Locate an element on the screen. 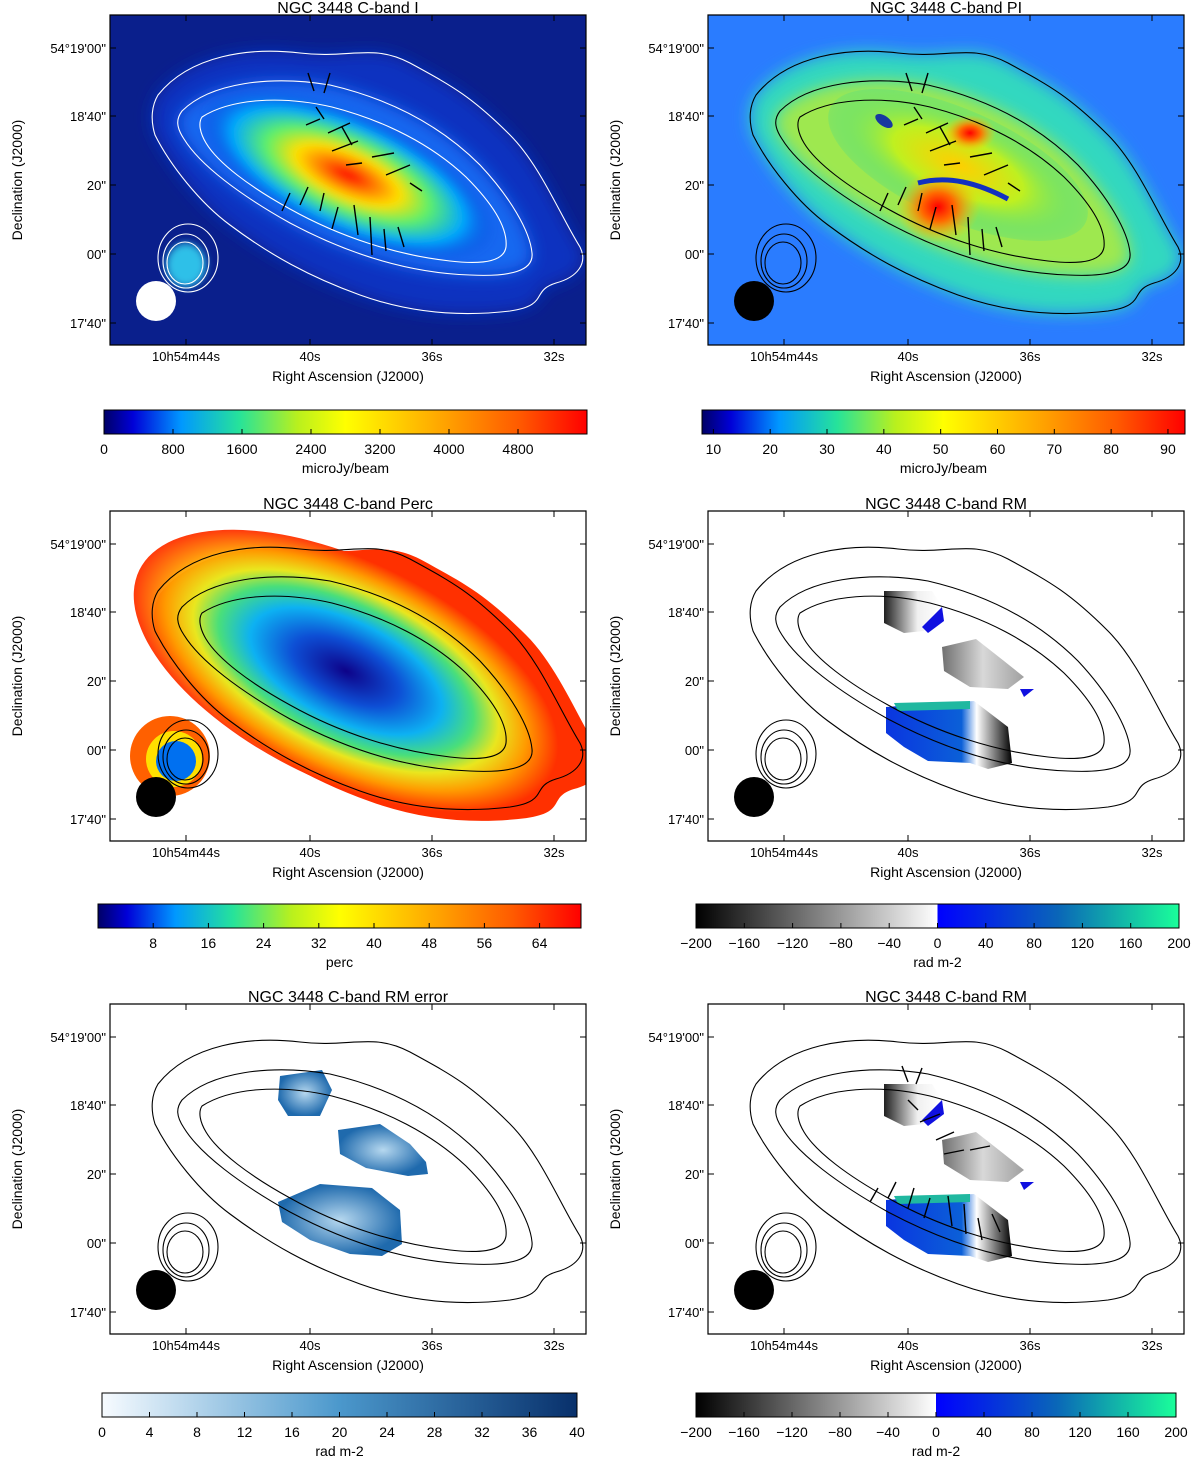  beam-ellipse is located at coordinates (156, 797).